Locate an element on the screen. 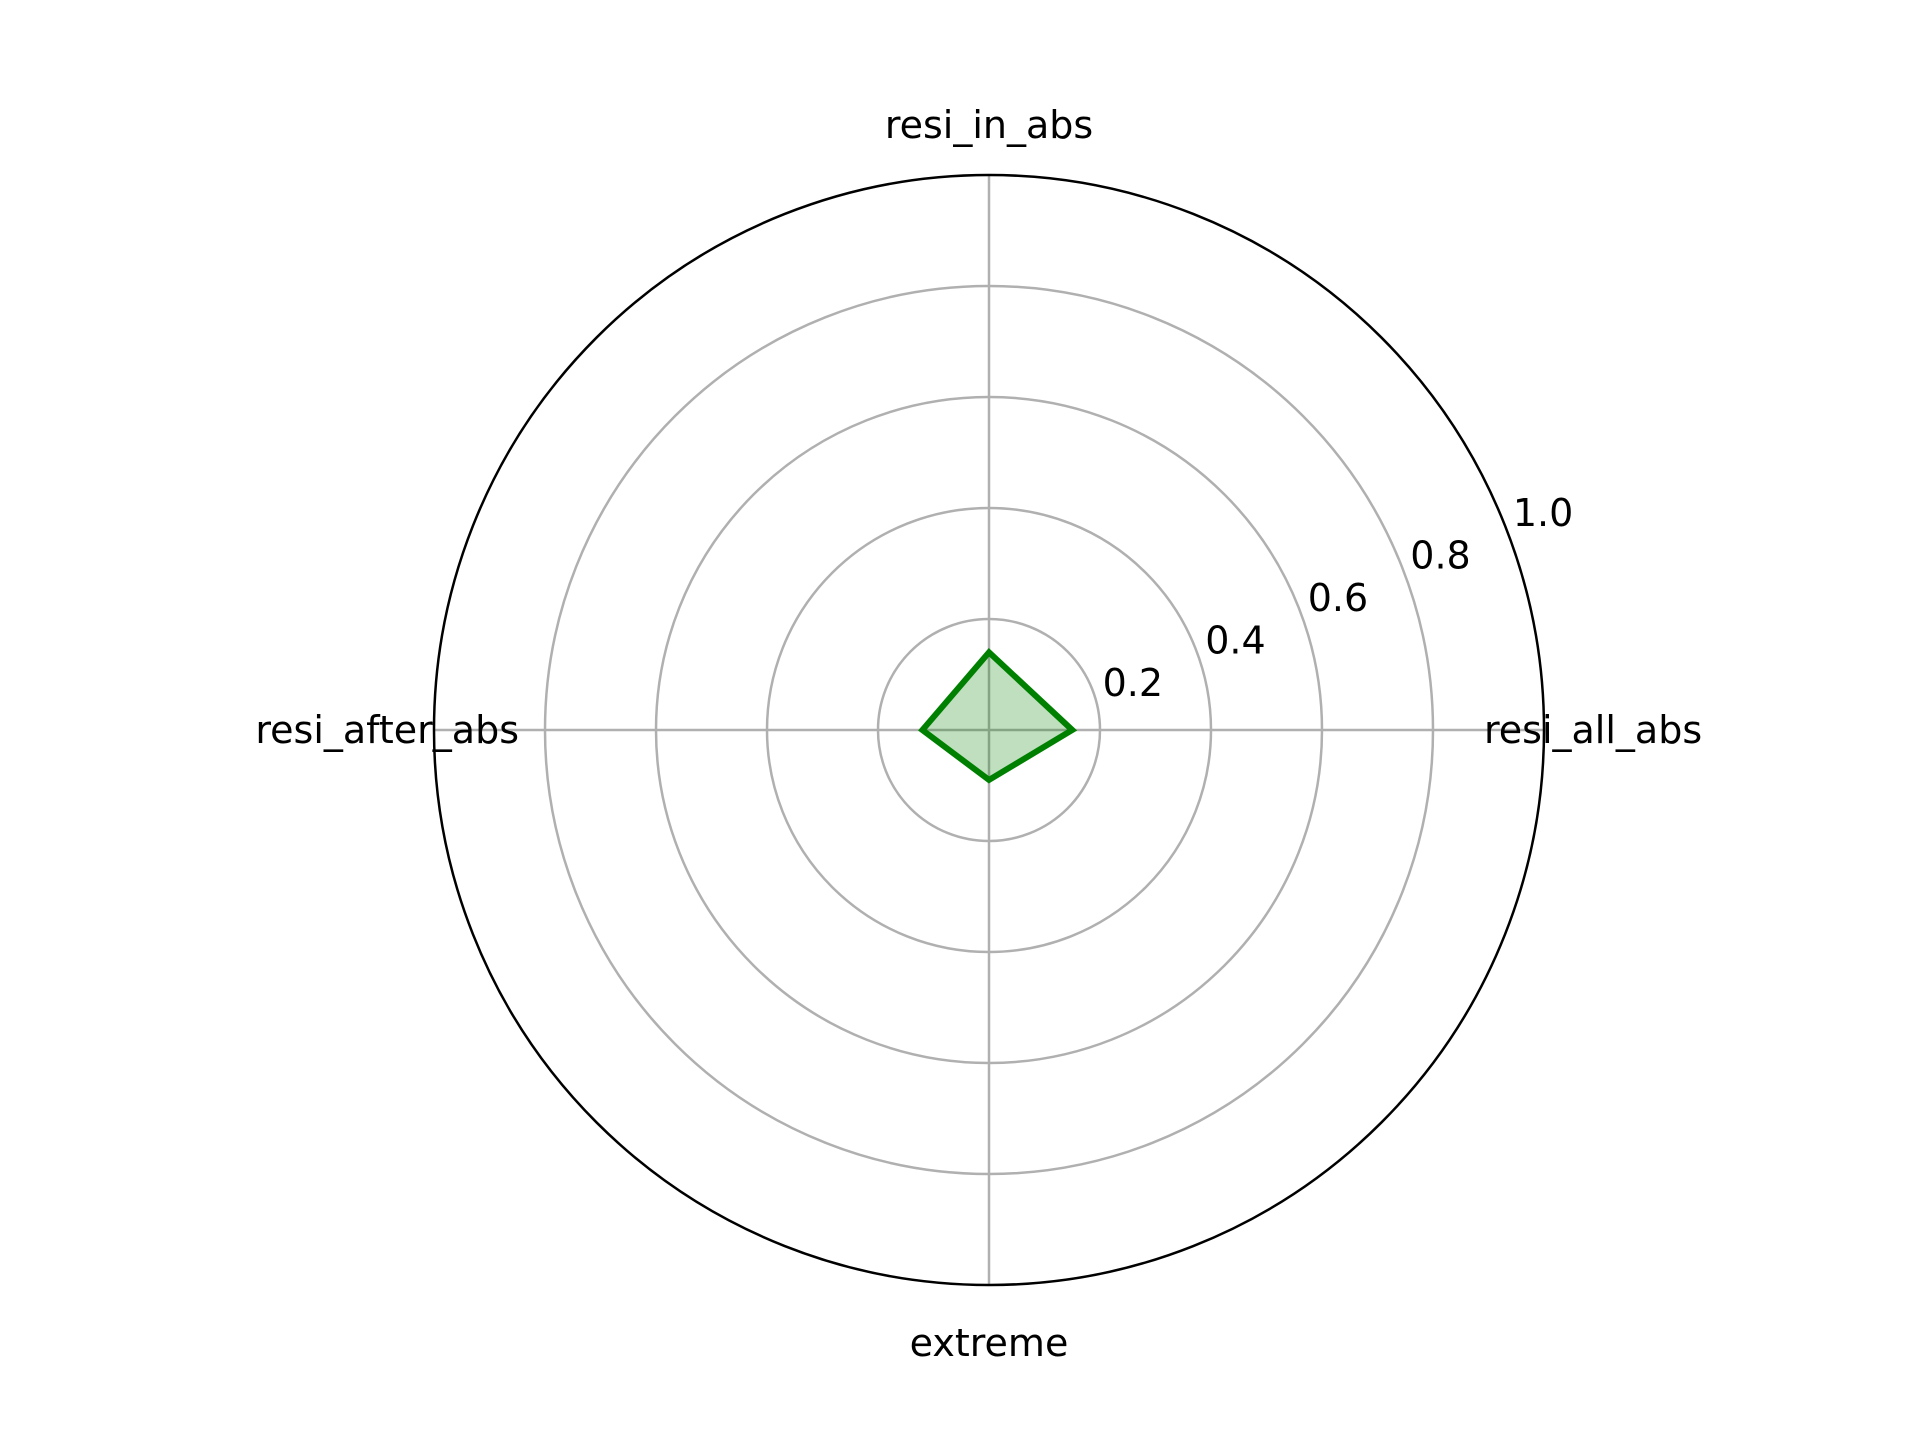 This screenshot has width=1920, height=1440. data-layer is located at coordinates (997, 716).